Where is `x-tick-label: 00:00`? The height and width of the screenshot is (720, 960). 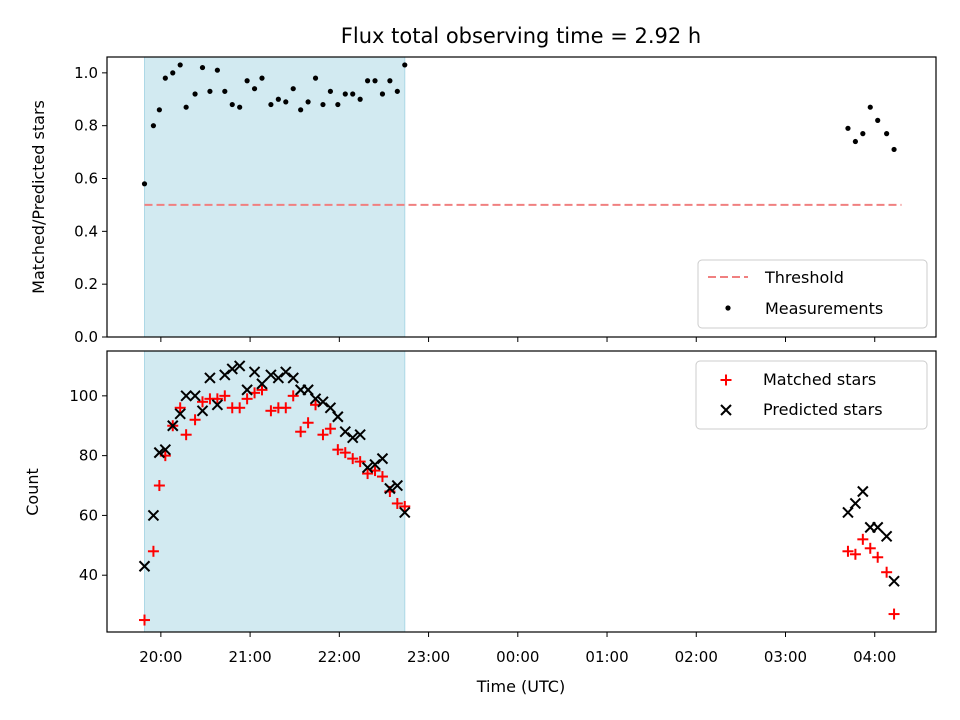
x-tick-label: 00:00 is located at coordinates (517, 657).